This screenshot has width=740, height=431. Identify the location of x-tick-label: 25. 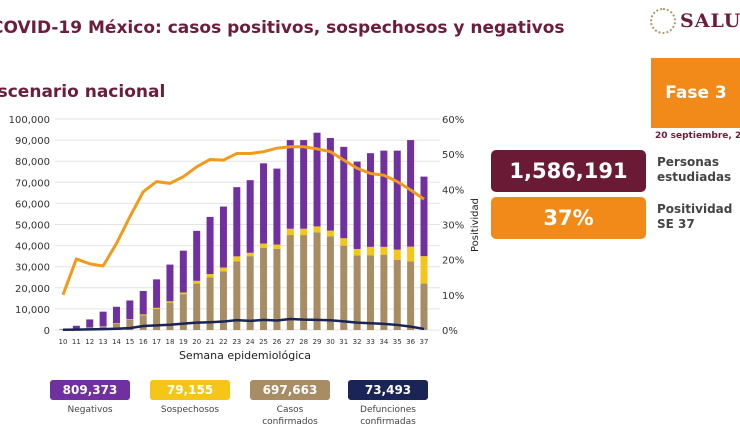
(263, 342).